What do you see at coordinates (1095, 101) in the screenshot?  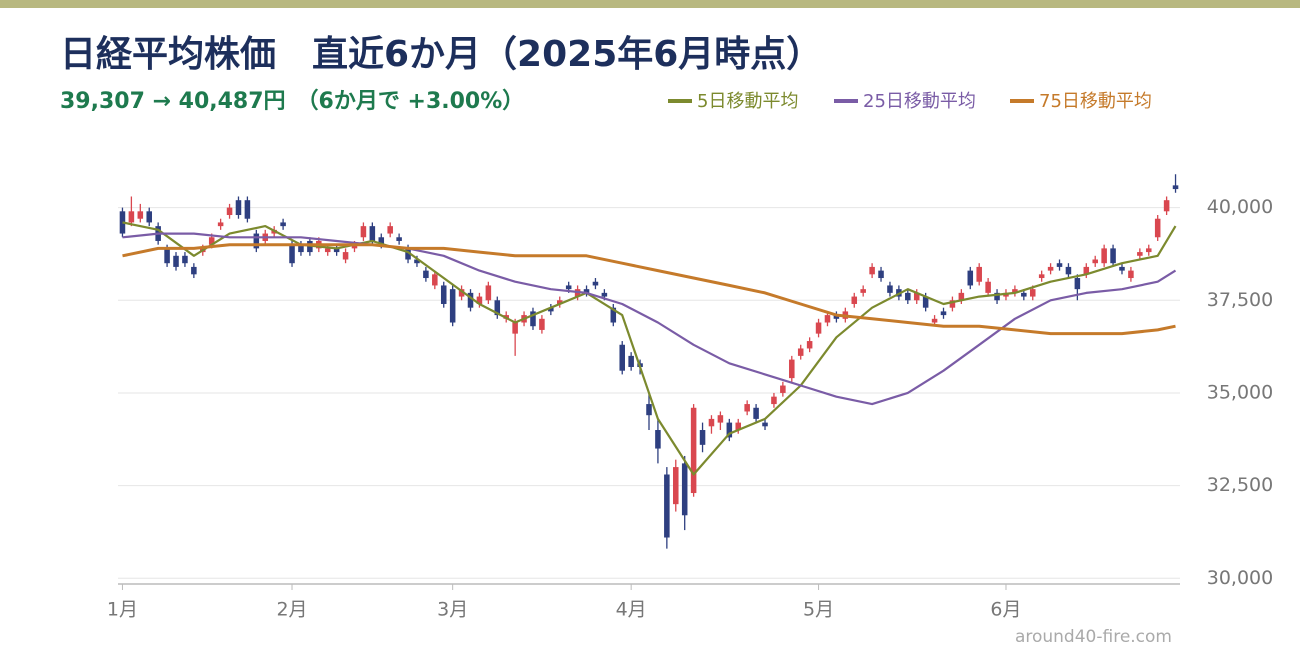 I see `legend-label: 75日移動平均` at bounding box center [1095, 101].